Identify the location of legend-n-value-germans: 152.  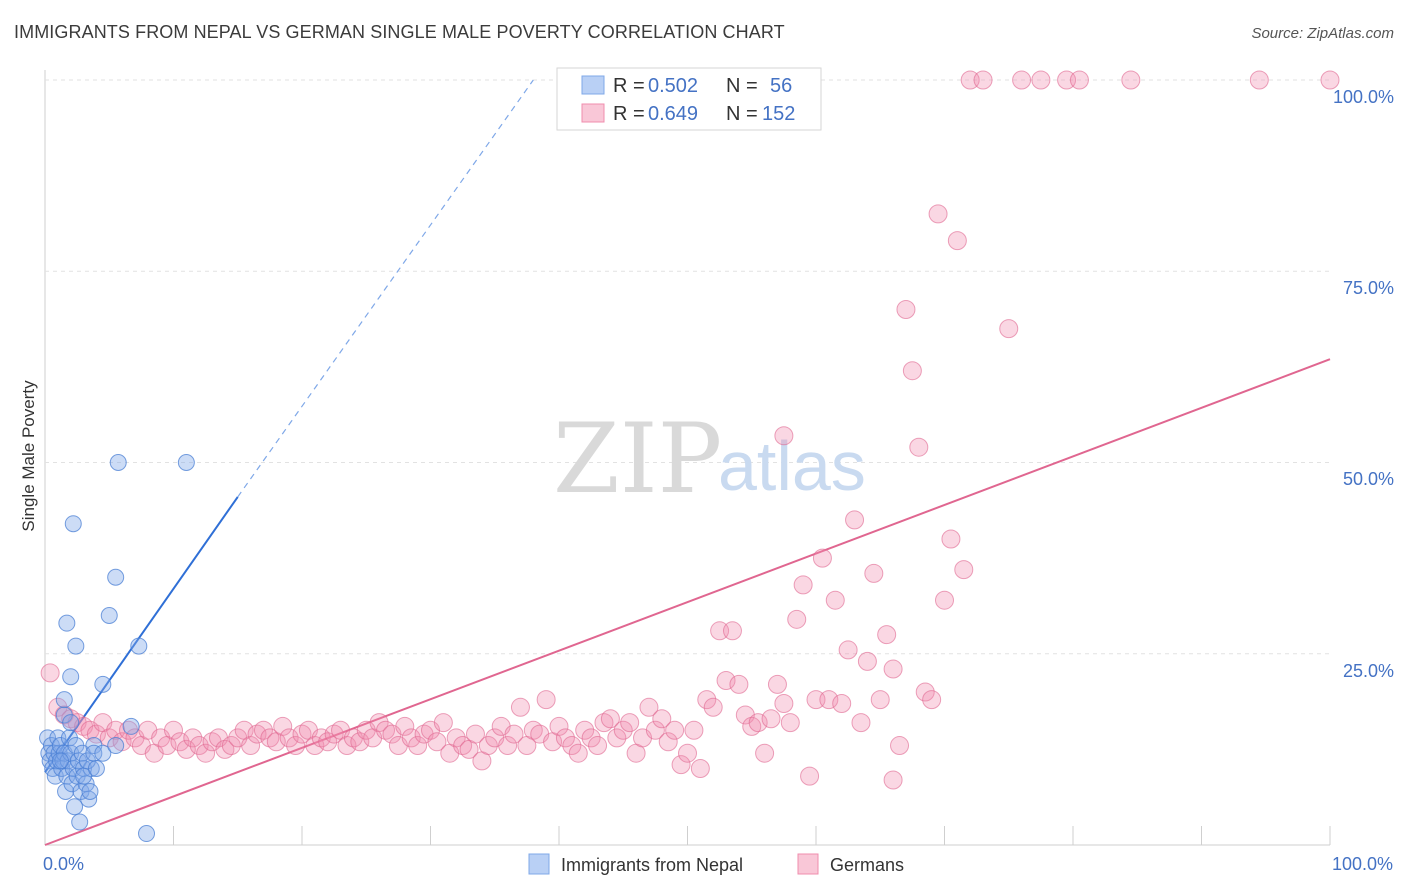
(778, 114).